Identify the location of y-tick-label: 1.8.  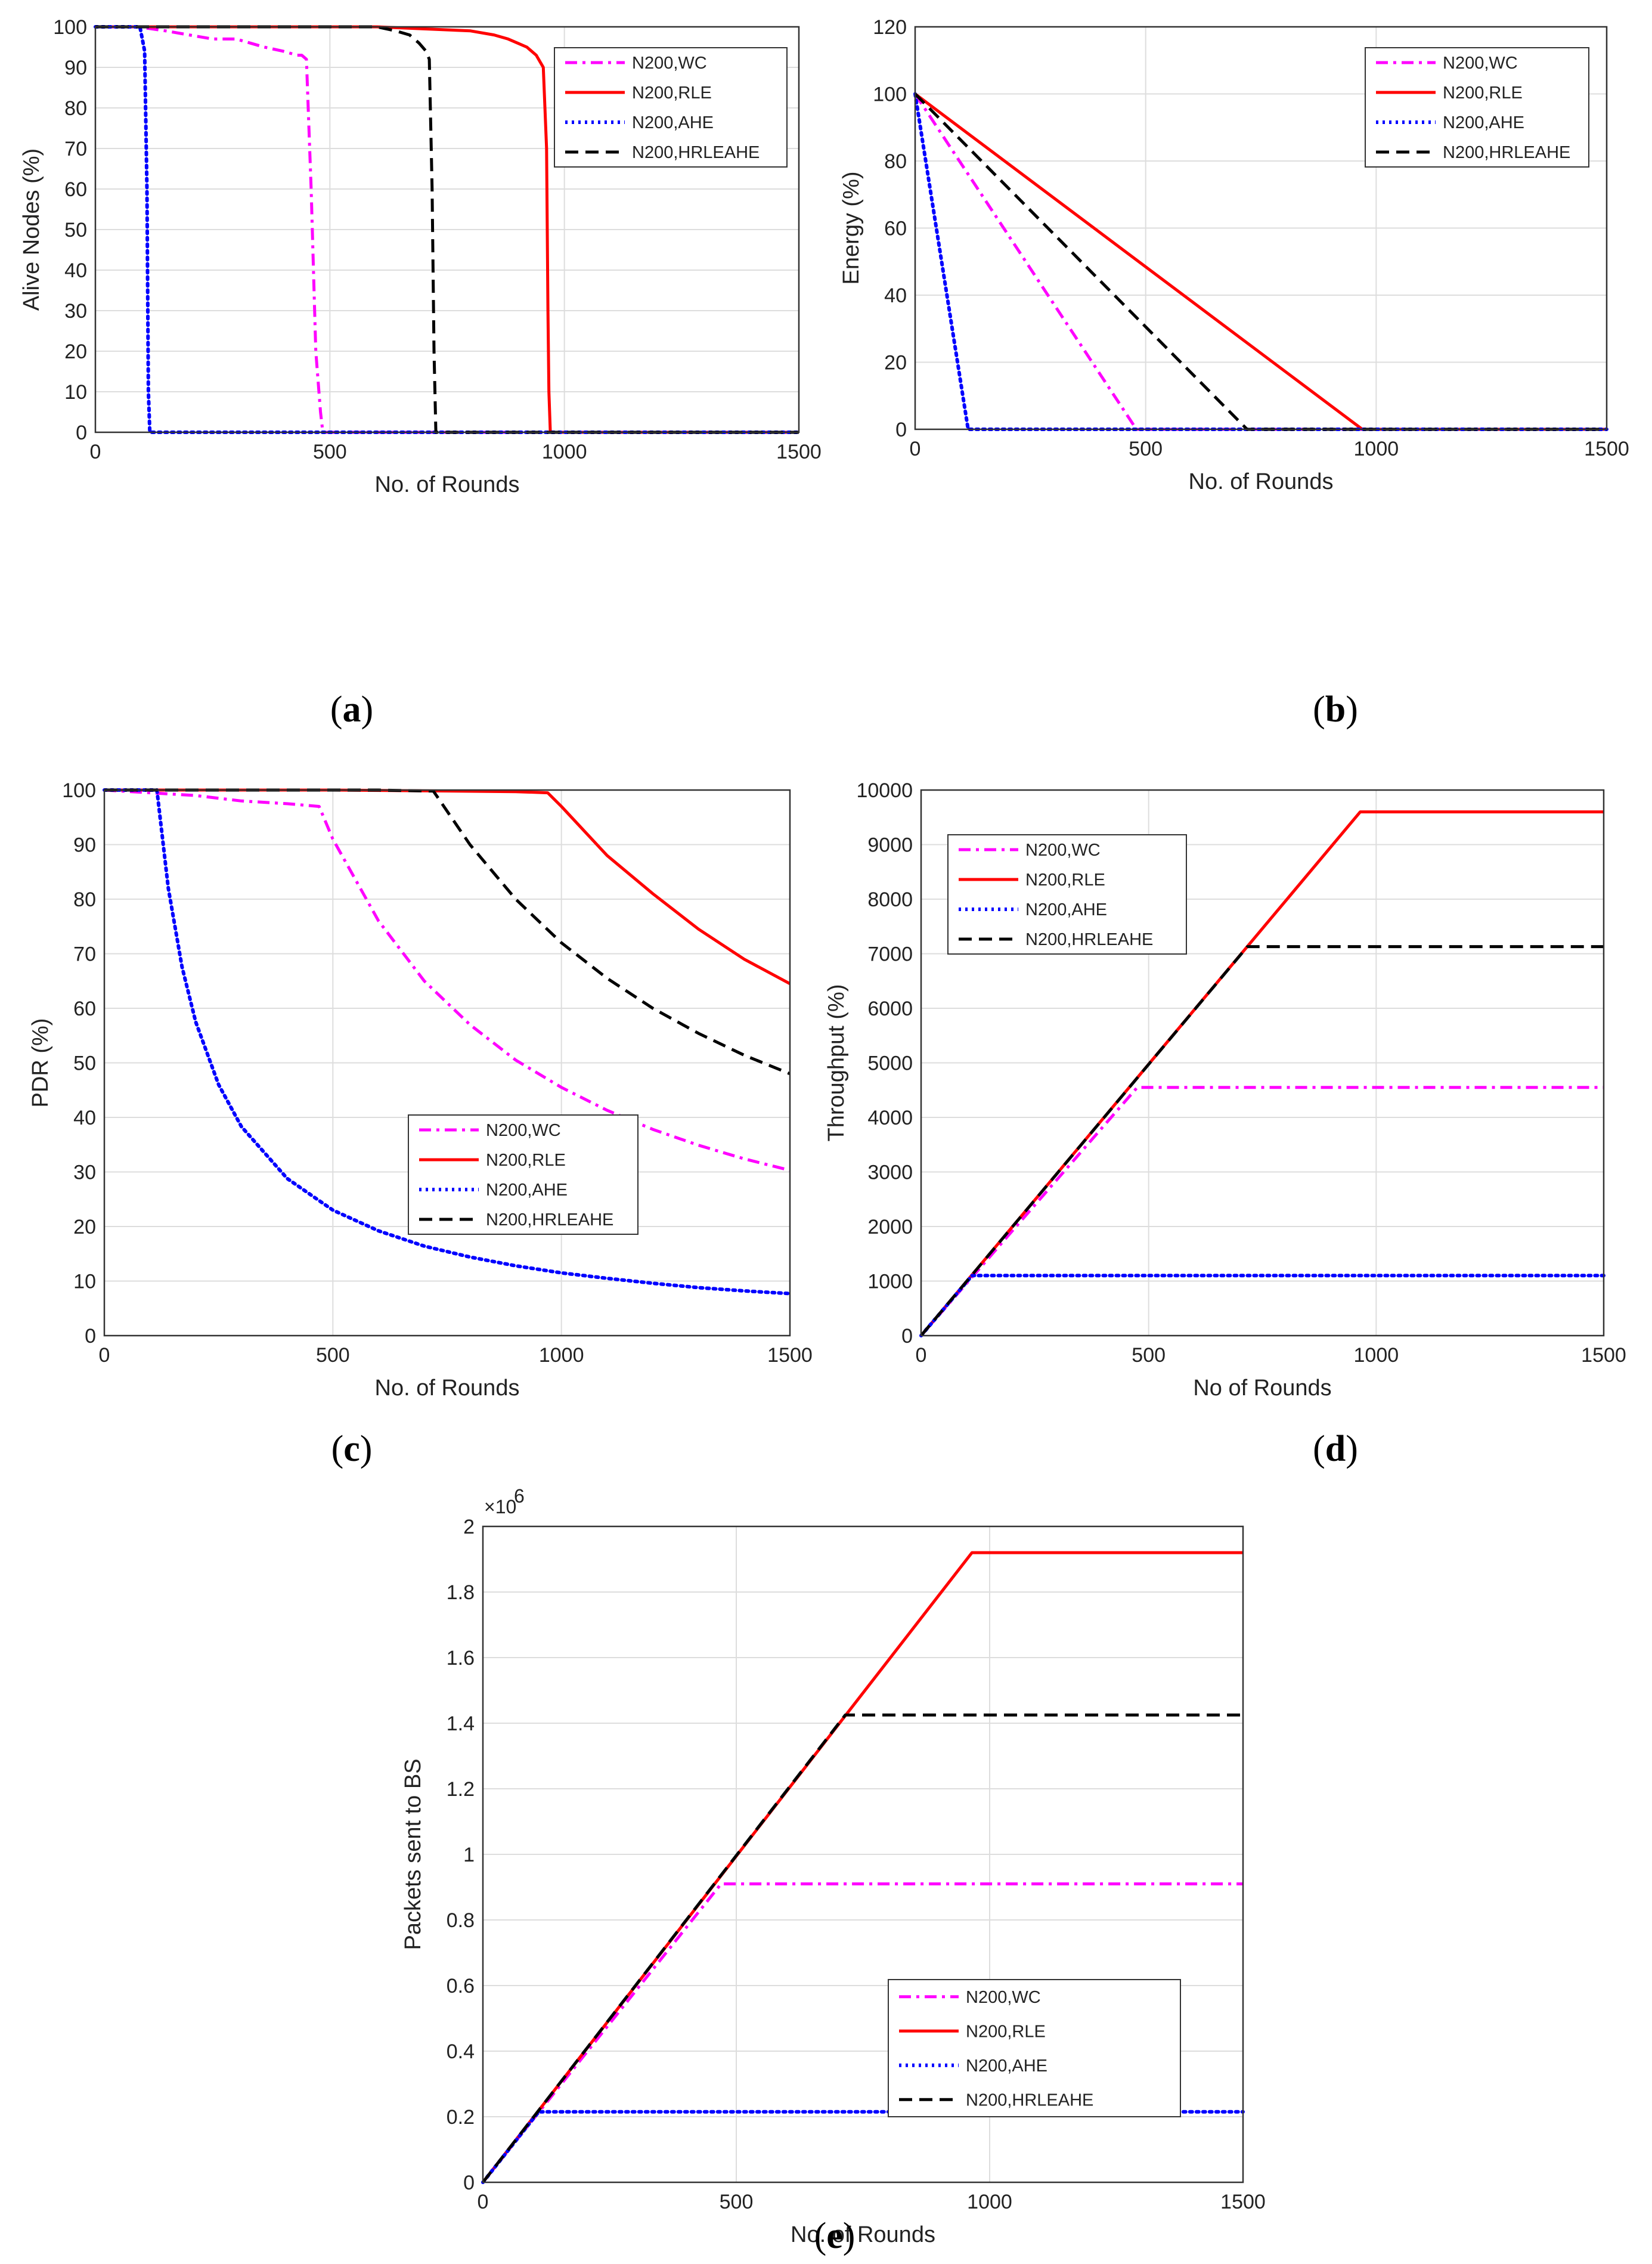
(461, 1592).